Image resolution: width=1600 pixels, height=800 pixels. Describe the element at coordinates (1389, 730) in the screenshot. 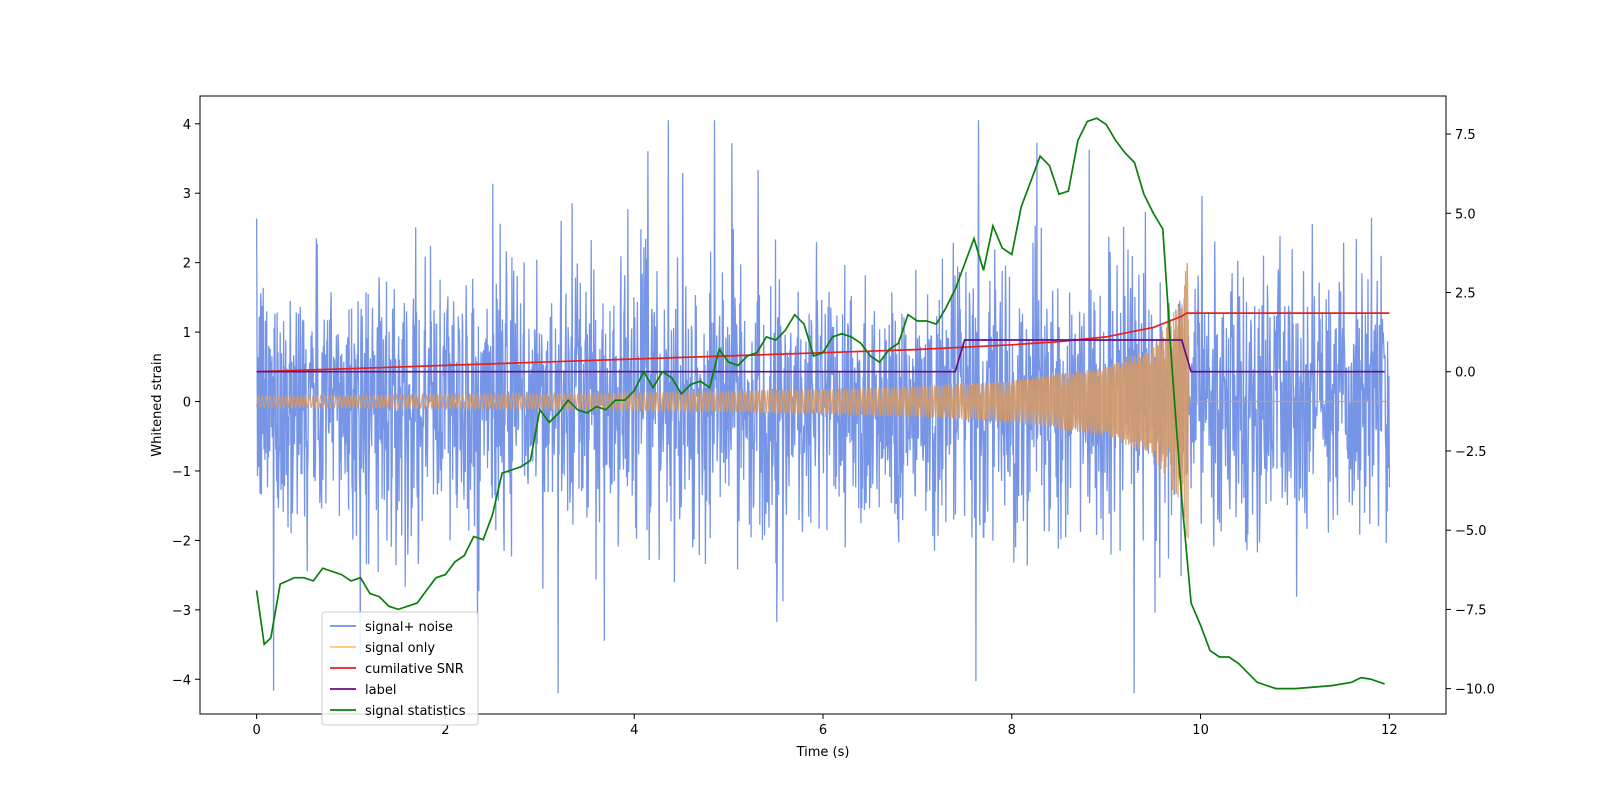

I see `x-tick-label: 12` at that location.